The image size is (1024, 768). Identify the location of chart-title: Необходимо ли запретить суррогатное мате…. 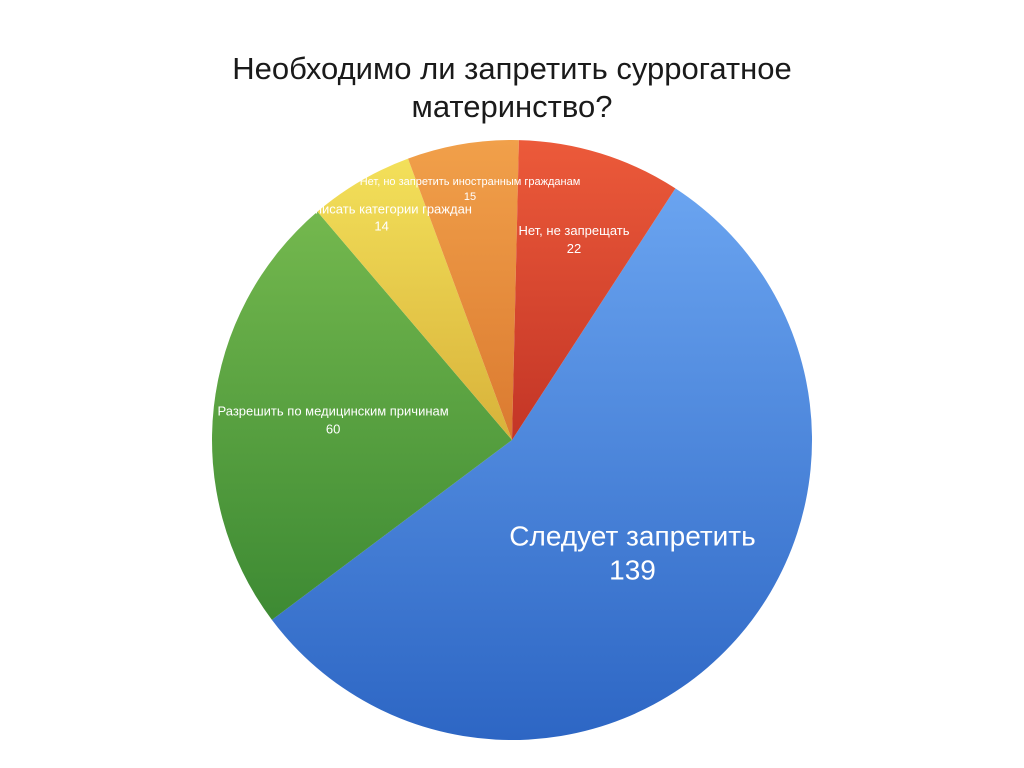
(512, 88).